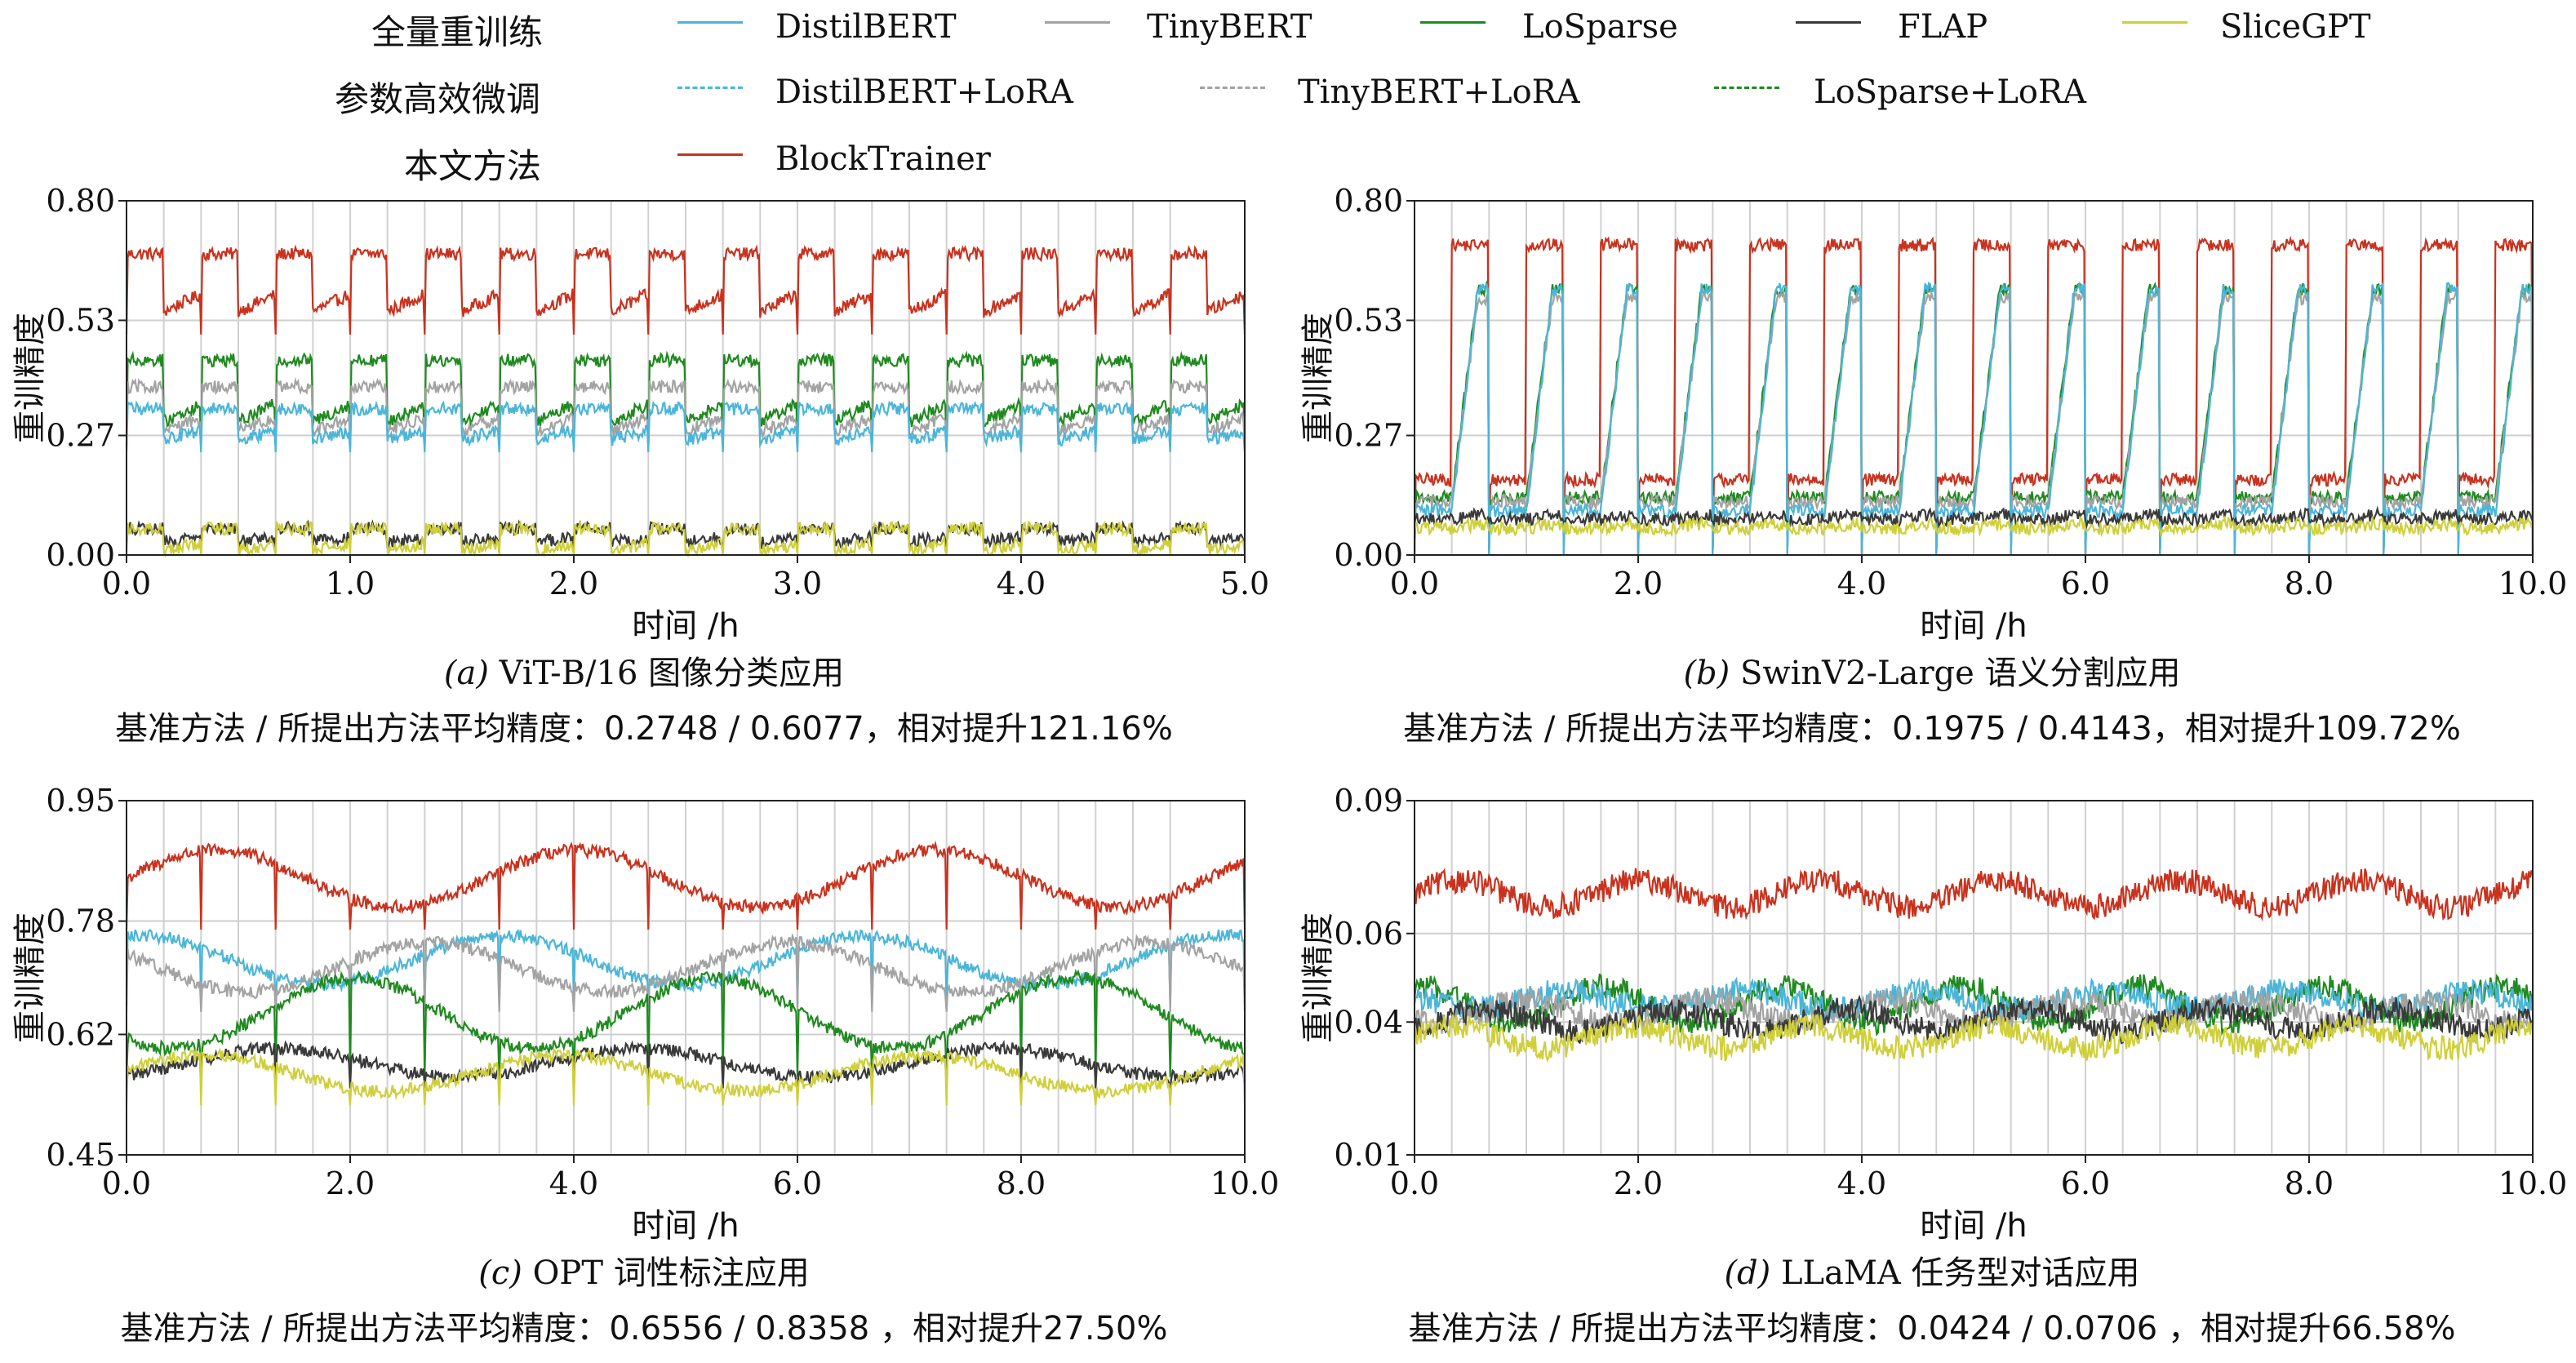 This screenshot has height=1363, width=2576. What do you see at coordinates (80, 921) in the screenshot?
I see `chart-c-ytick-label: 0.78` at bounding box center [80, 921].